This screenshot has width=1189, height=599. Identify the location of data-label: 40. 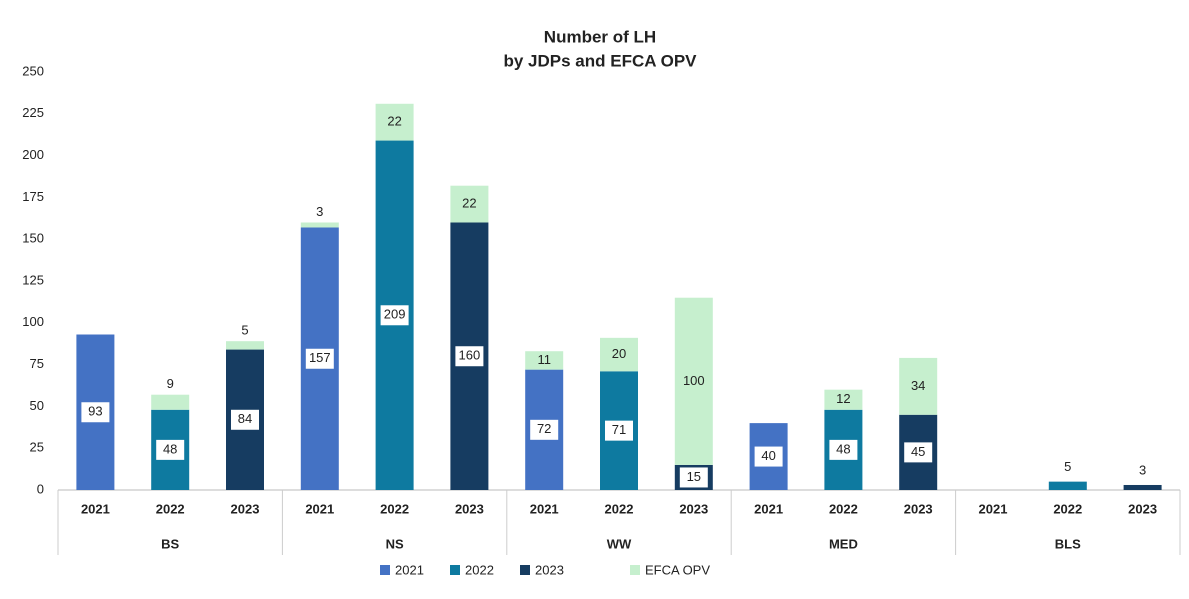
(768, 455).